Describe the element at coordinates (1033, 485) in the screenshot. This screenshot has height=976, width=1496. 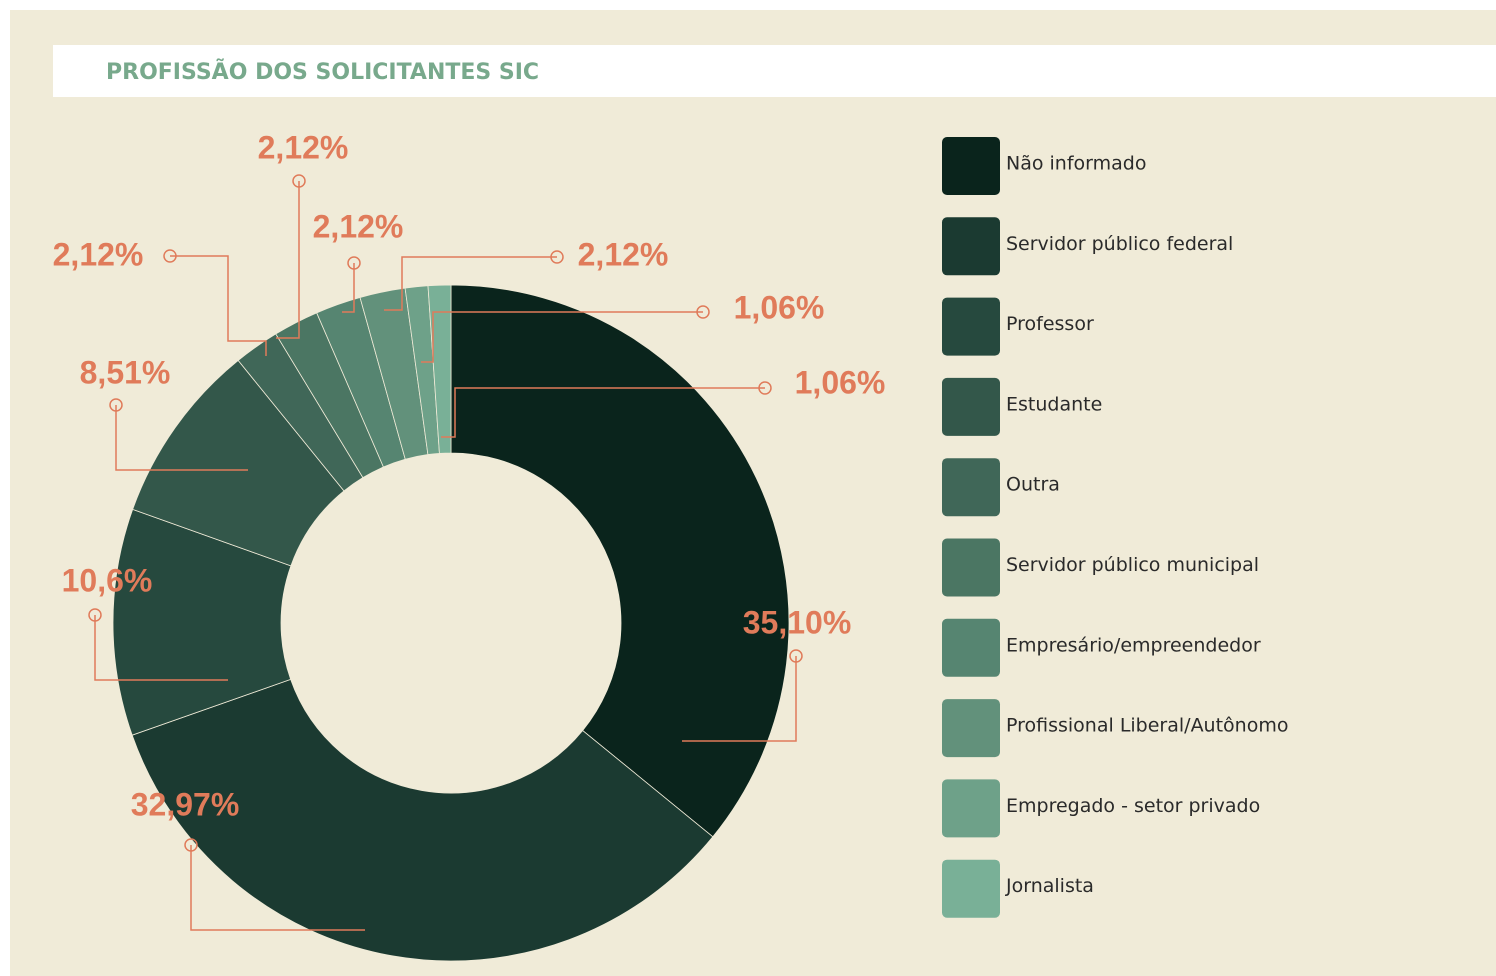
I see `legend-label: Outra` at that location.